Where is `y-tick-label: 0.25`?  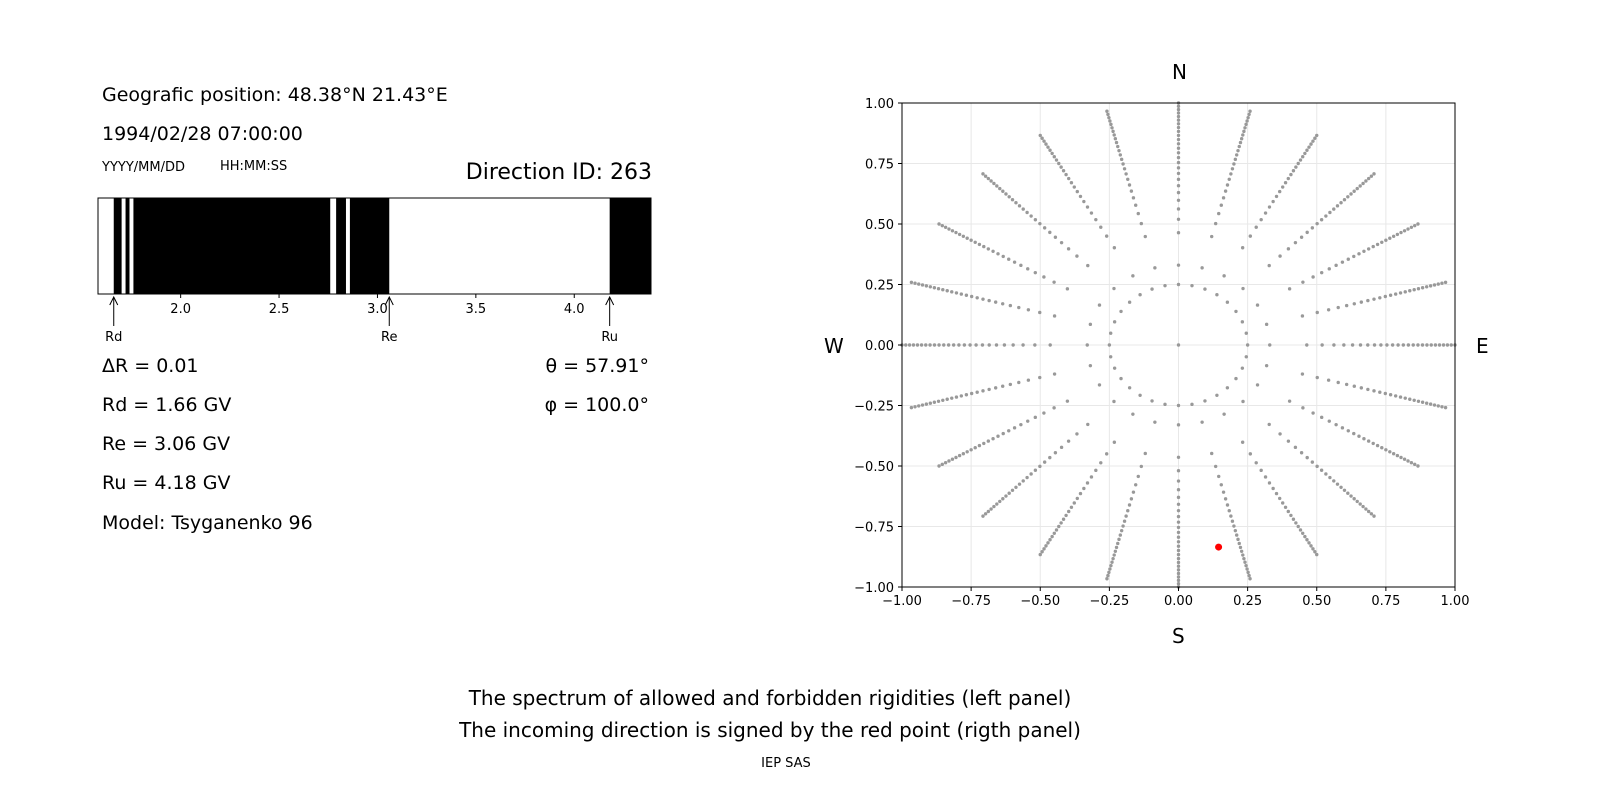 y-tick-label: 0.25 is located at coordinates (879, 286).